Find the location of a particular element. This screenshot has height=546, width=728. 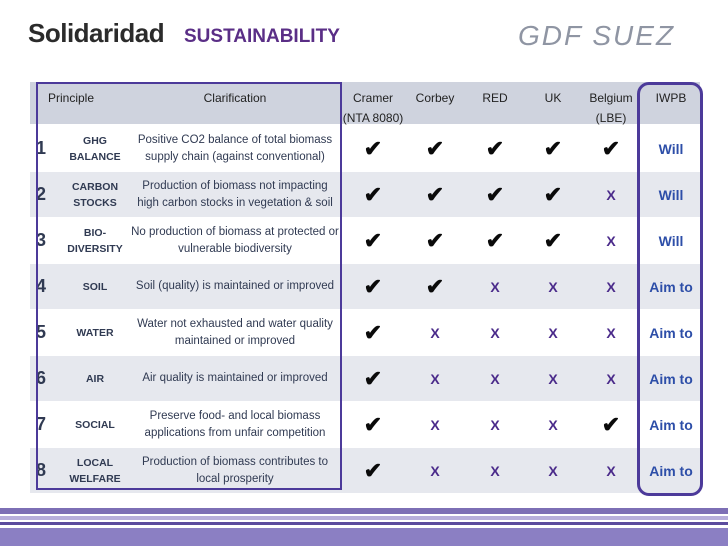

principle-cell: SOIL is located at coordinates (95, 286).